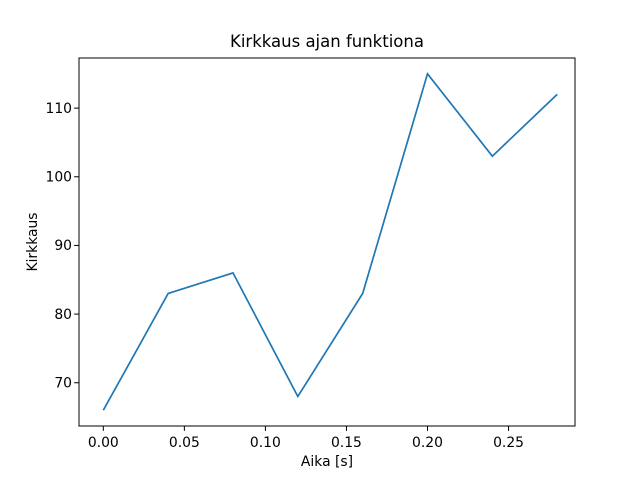 Image resolution: width=640 pixels, height=480 pixels. Describe the element at coordinates (76, 245) in the screenshot. I see `y-axis-ticks` at that location.